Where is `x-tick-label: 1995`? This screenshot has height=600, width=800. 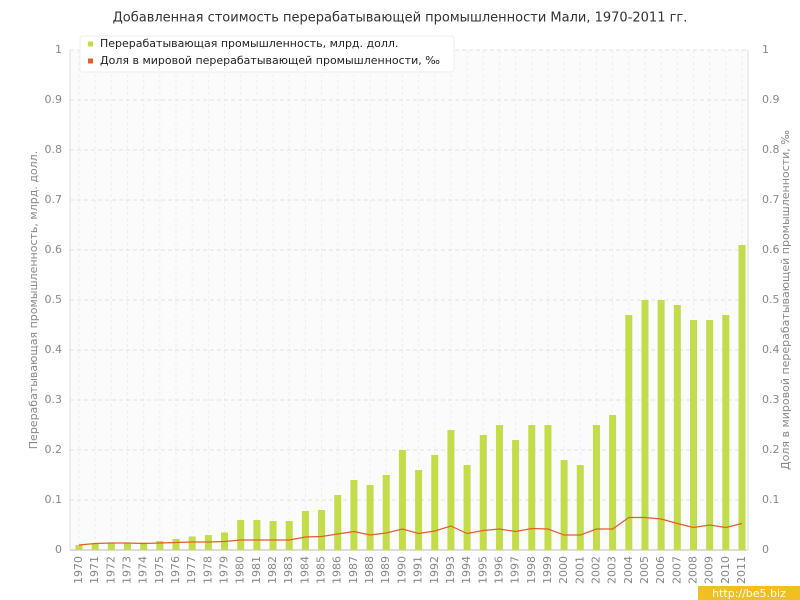
x-tick-label: 1995 is located at coordinates (482, 570).